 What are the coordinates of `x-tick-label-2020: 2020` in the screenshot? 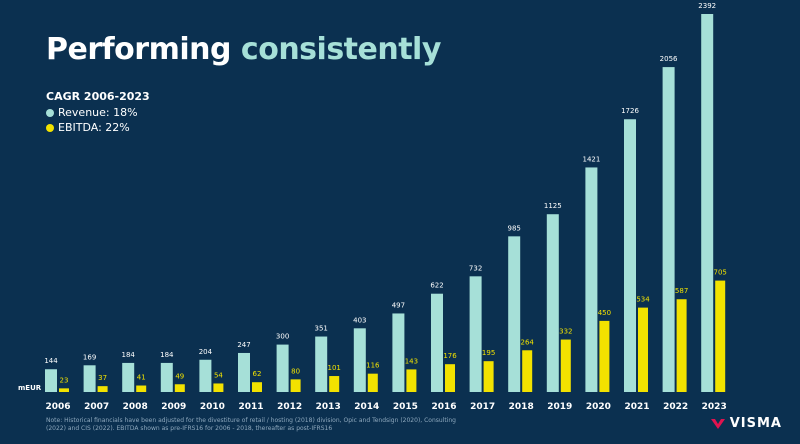 It's located at (598, 407).